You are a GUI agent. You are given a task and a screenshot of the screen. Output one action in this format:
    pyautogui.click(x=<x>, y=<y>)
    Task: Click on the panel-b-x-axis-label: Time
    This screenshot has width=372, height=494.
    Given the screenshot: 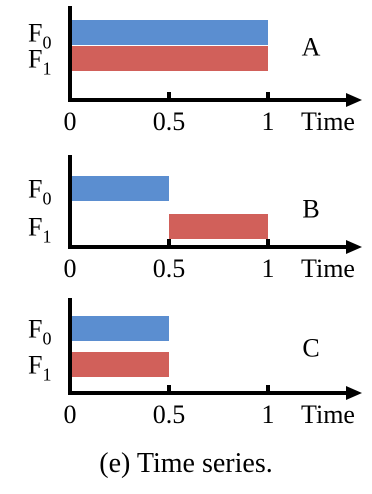 What is the action you would take?
    pyautogui.click(x=328, y=268)
    